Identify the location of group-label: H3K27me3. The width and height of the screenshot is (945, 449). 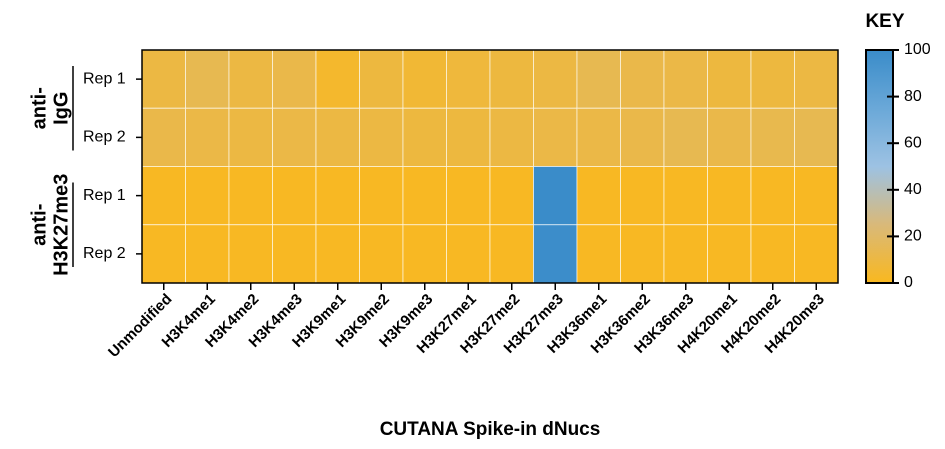
(61, 225).